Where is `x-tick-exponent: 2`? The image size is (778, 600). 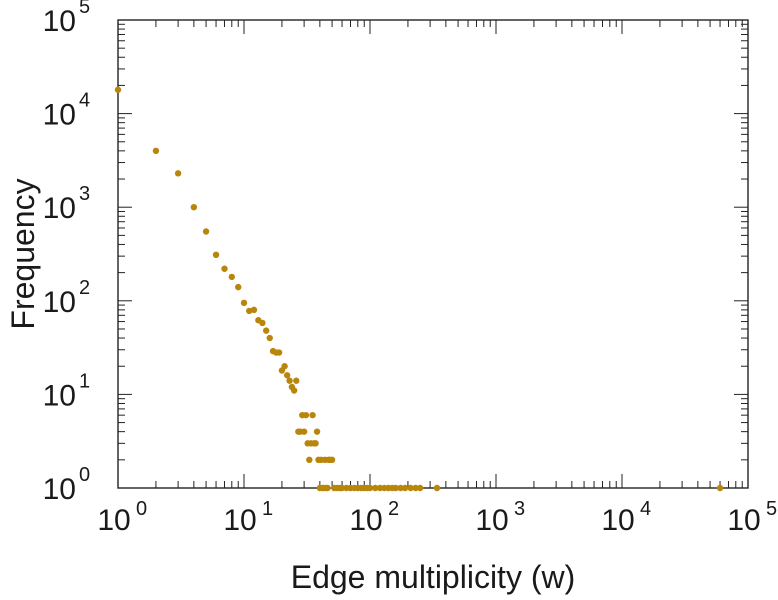
x-tick-exponent: 2 is located at coordinates (393, 509).